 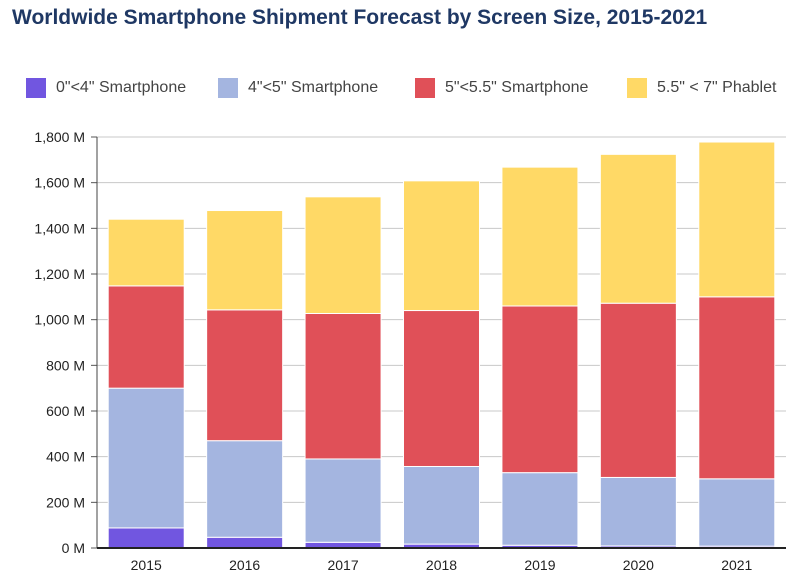 What do you see at coordinates (539, 565) in the screenshot?
I see `x-tick-label: 2019` at bounding box center [539, 565].